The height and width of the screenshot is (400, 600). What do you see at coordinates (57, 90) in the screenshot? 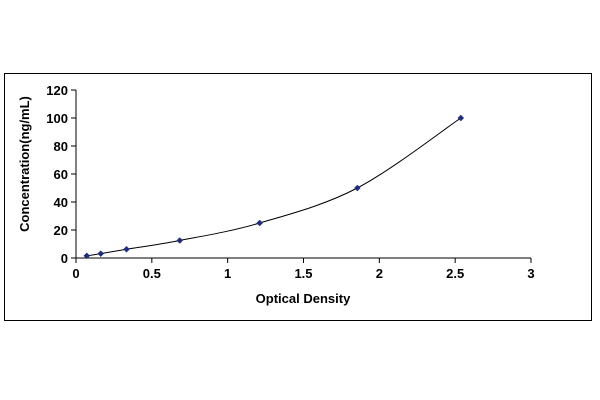
I see `y-tick-label: 120` at bounding box center [57, 90].